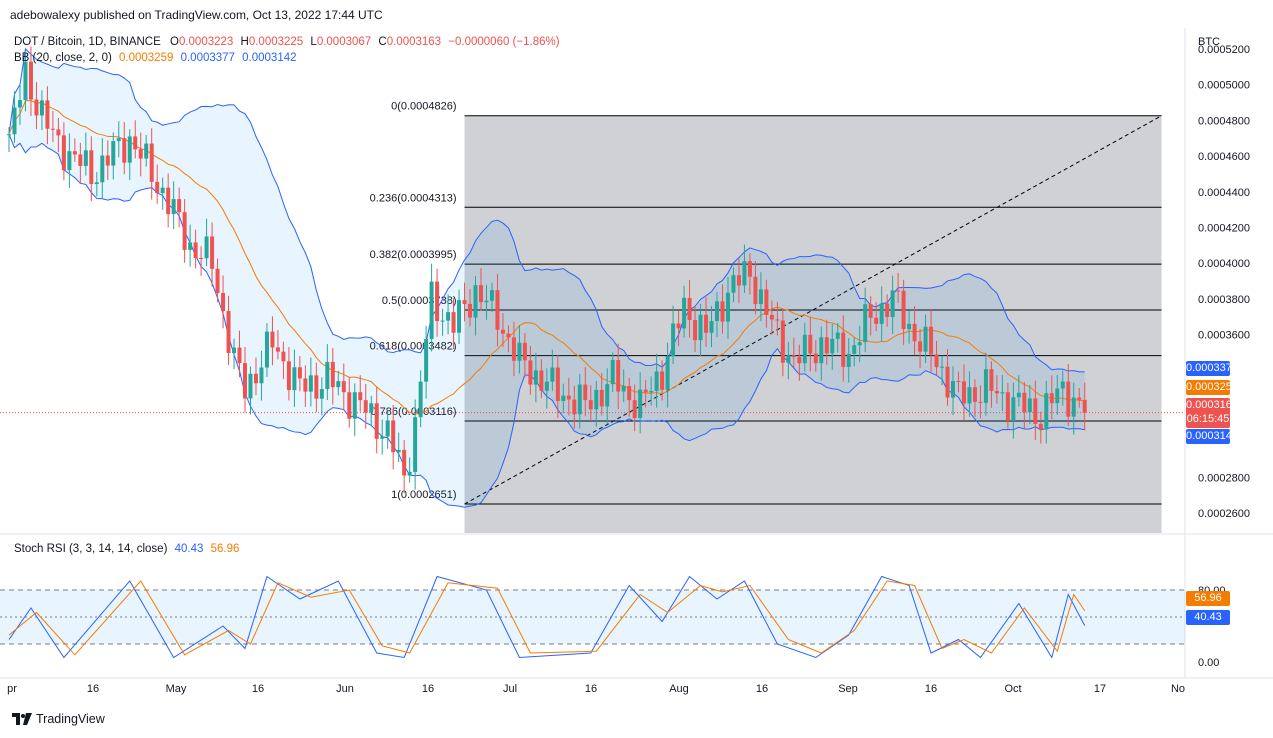  Describe the element at coordinates (206, 42) in the screenshot. I see `open-value: 0.0003223` at that location.